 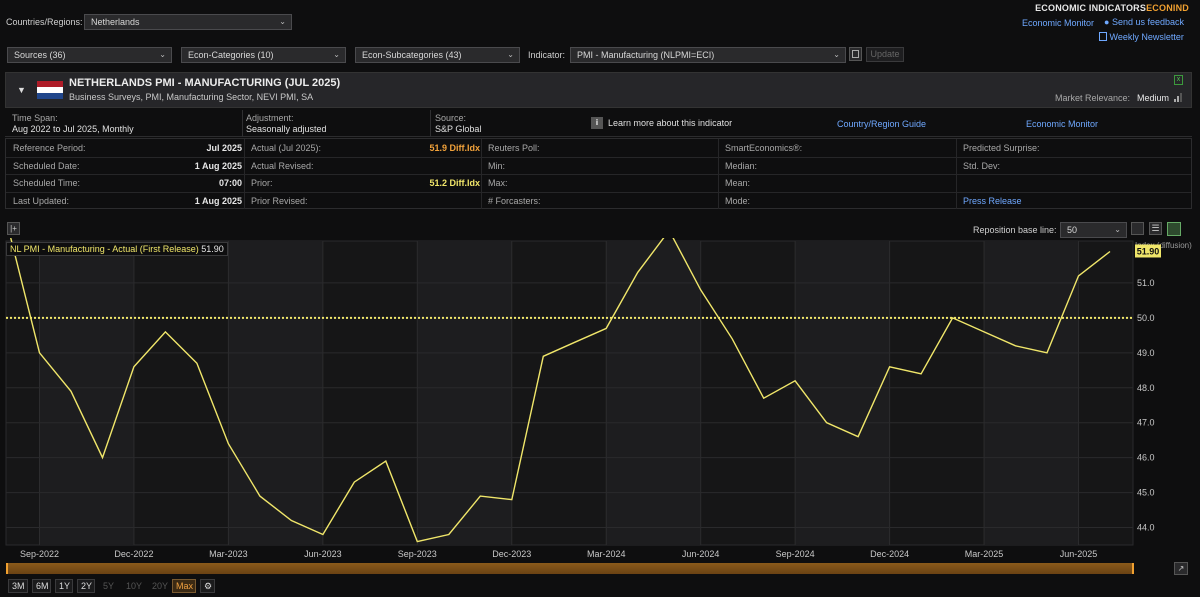 What do you see at coordinates (1146, 528) in the screenshot?
I see `y-tick-label: 44.0` at bounding box center [1146, 528].